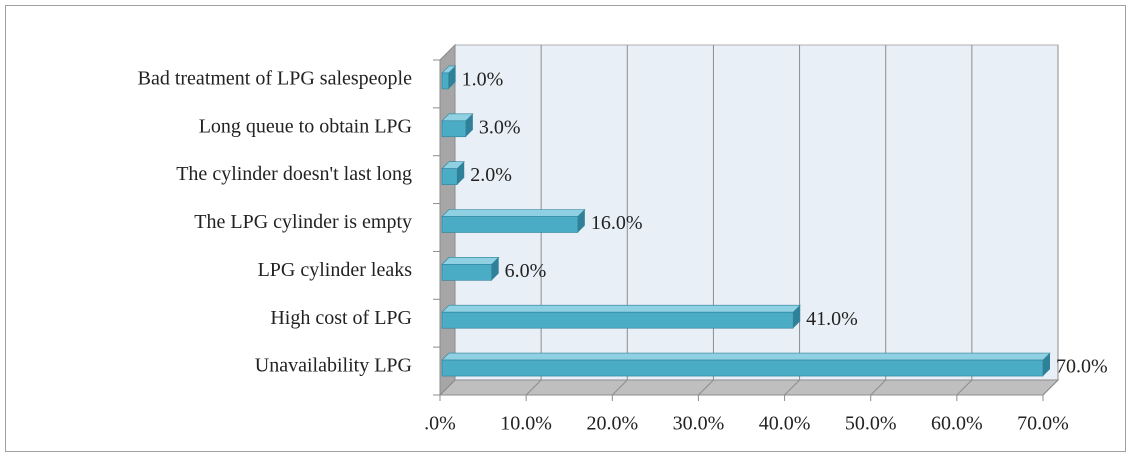 This screenshot has height=457, width=1131. Describe the element at coordinates (871, 424) in the screenshot. I see `x-tick-label: 50.0%` at that location.